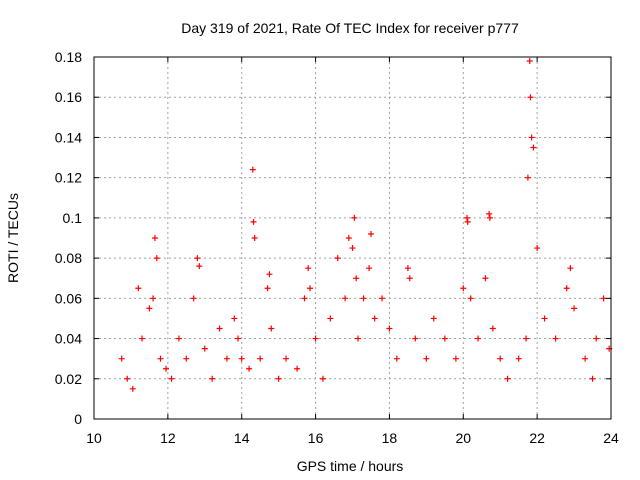 The image size is (640, 480). What do you see at coordinates (350, 466) in the screenshot?
I see `x-axis-label: GPS time / hours` at bounding box center [350, 466].